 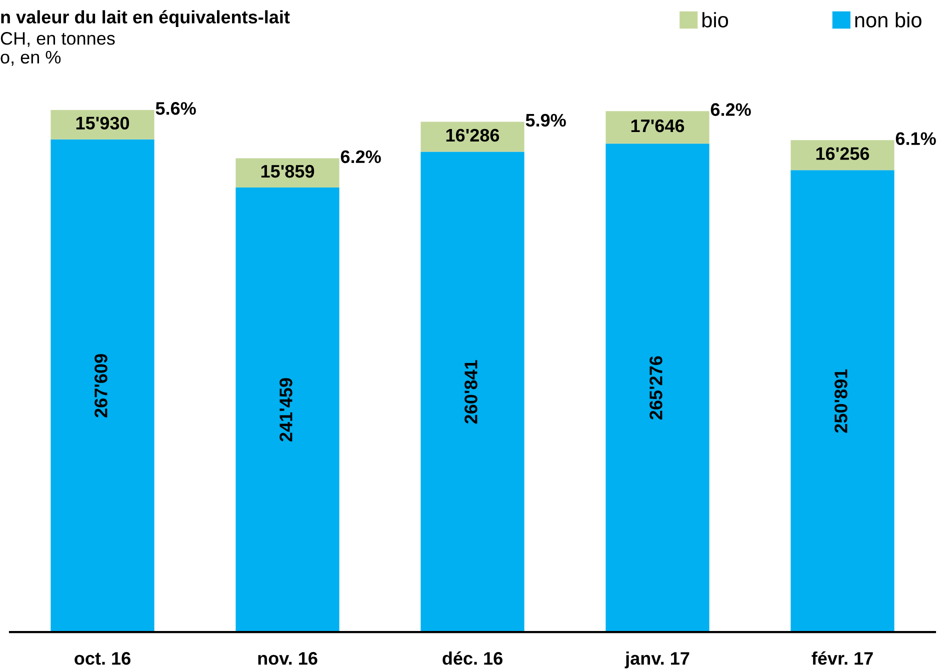 What do you see at coordinates (657, 660) in the screenshot?
I see `x-tick-label: janv. 17` at bounding box center [657, 660].